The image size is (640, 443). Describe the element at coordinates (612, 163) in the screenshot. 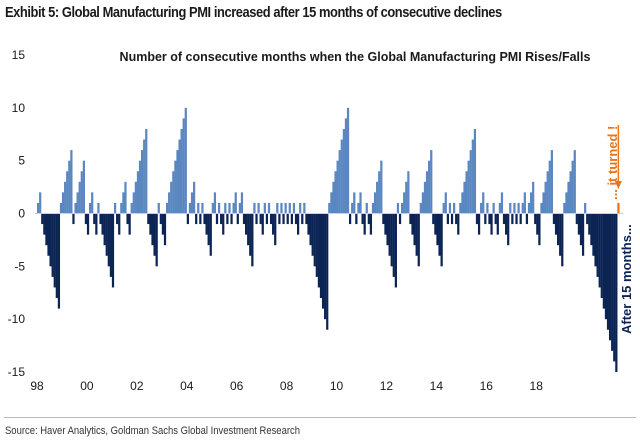

I see `annotation-it-turned: ... it turned !` at that location.